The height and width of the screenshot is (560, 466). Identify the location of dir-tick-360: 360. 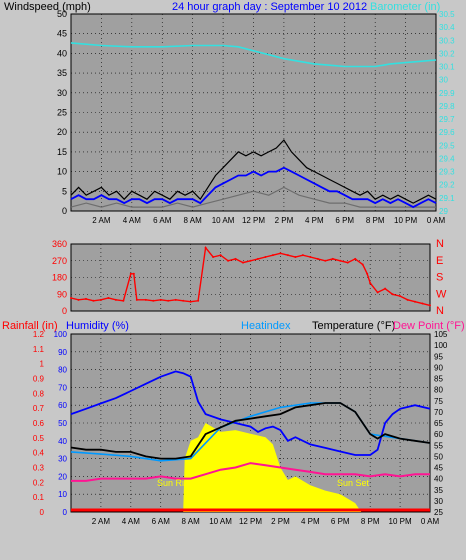
(59, 244).